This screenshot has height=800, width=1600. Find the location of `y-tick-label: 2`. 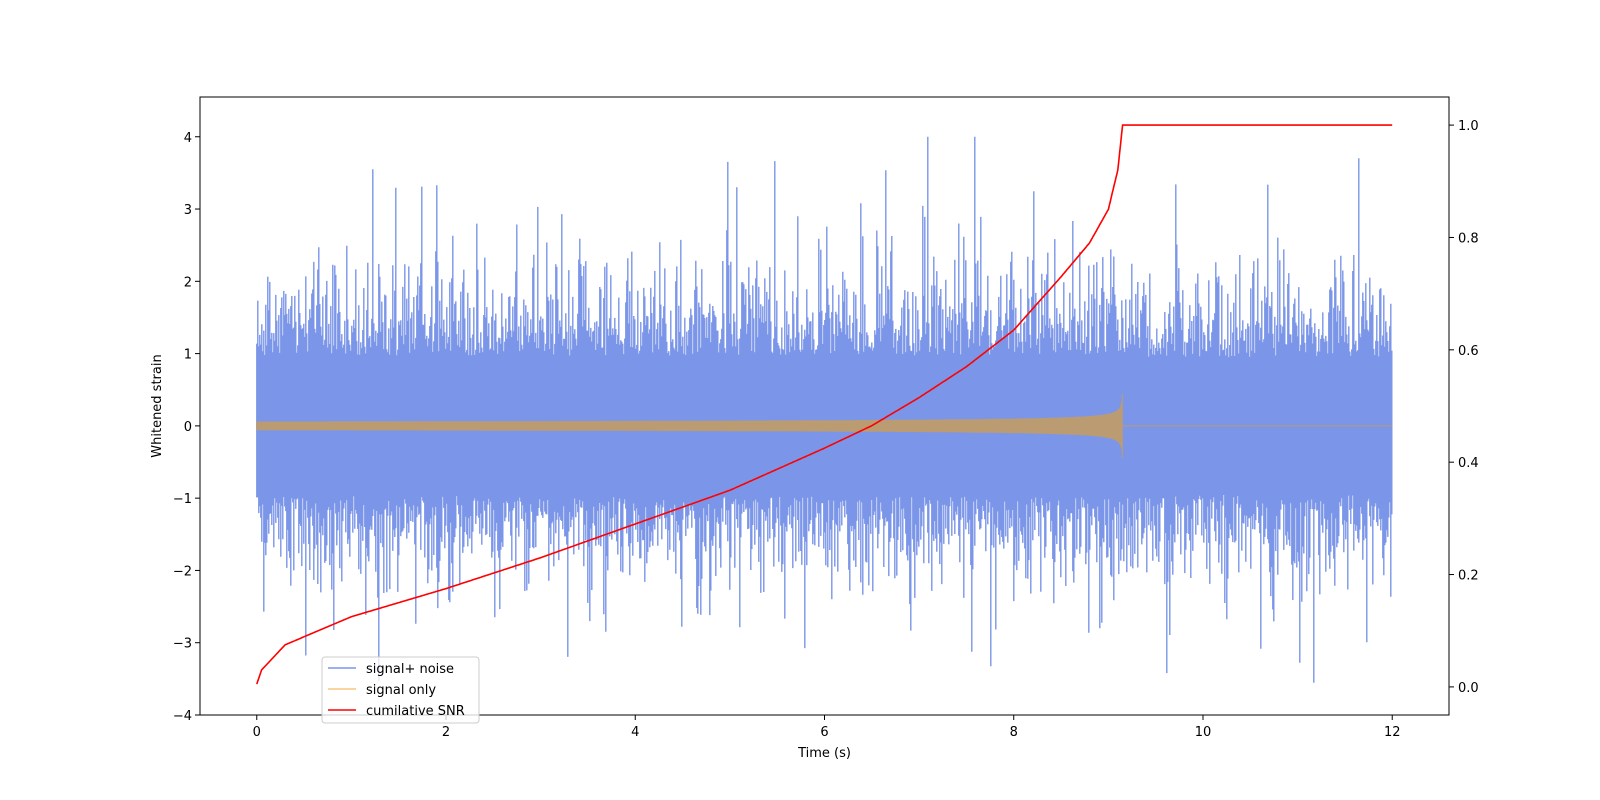

y-tick-label: 2 is located at coordinates (188, 282).